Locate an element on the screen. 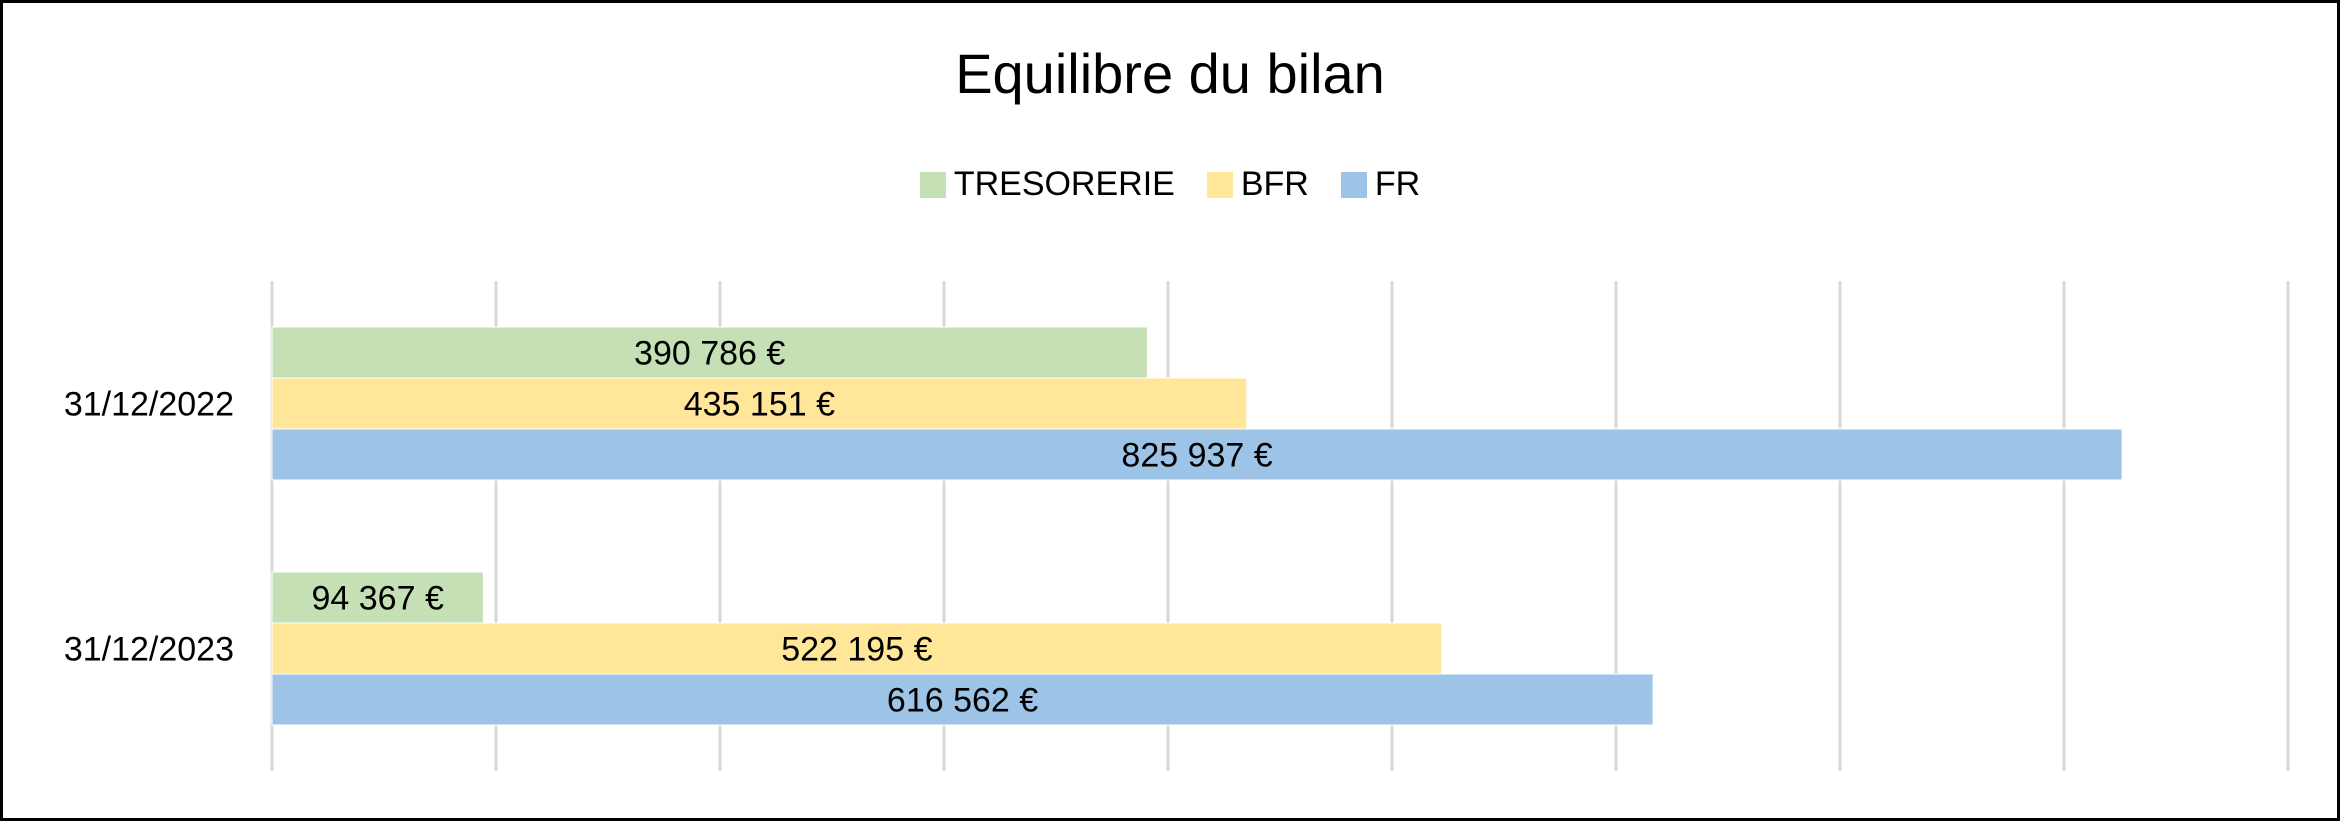 This screenshot has width=2340, height=821. chart-title: Equilibre du bilan is located at coordinates (1170, 73).